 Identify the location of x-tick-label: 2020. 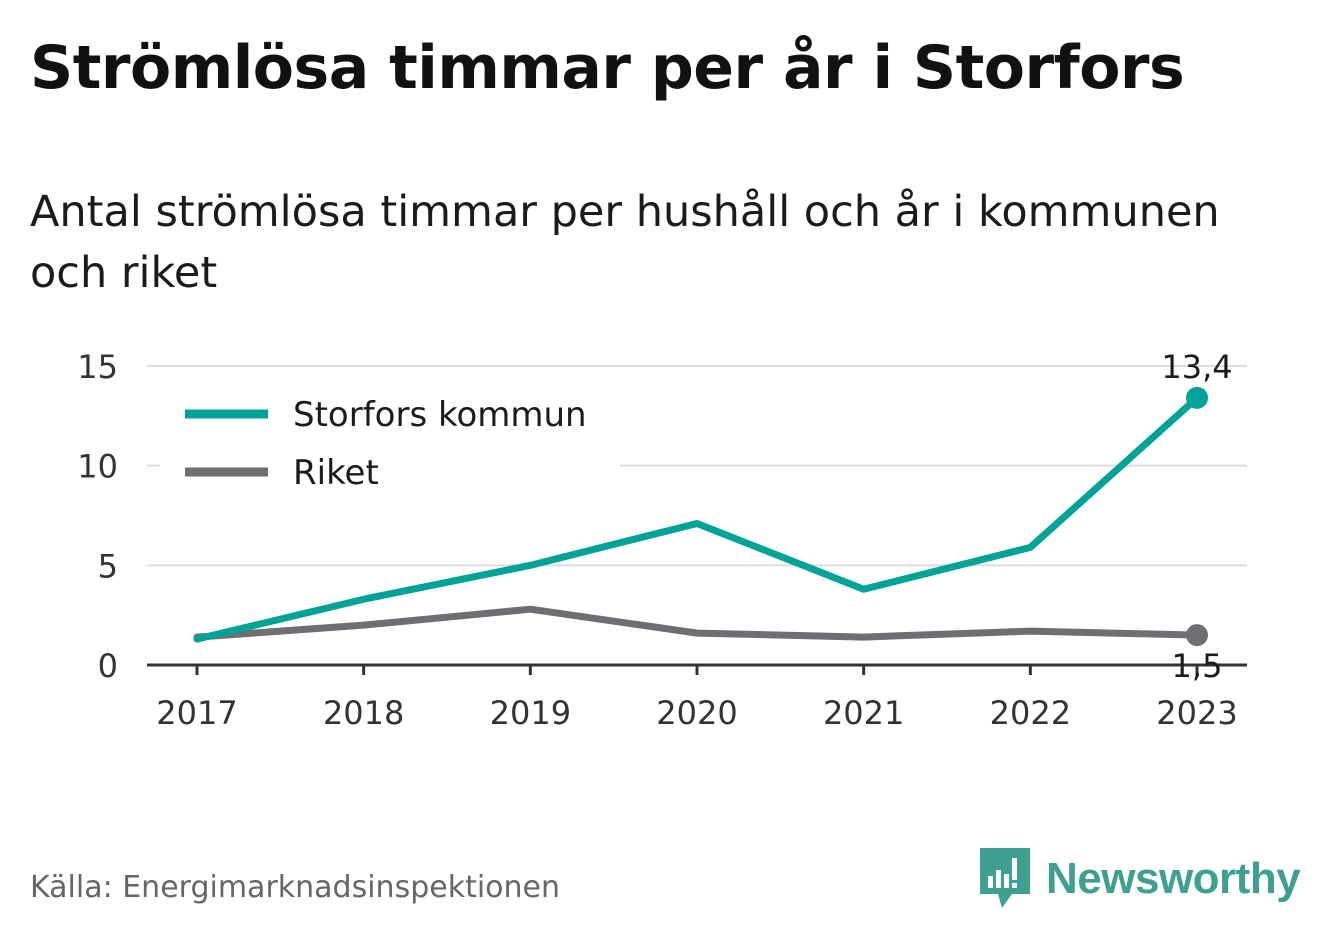
(696, 713).